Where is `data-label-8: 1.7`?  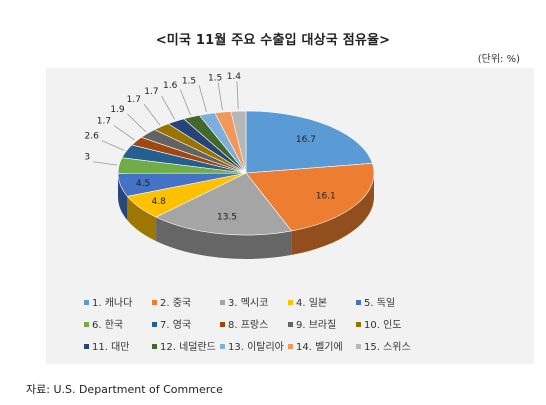 data-label-8: 1.7 is located at coordinates (104, 122).